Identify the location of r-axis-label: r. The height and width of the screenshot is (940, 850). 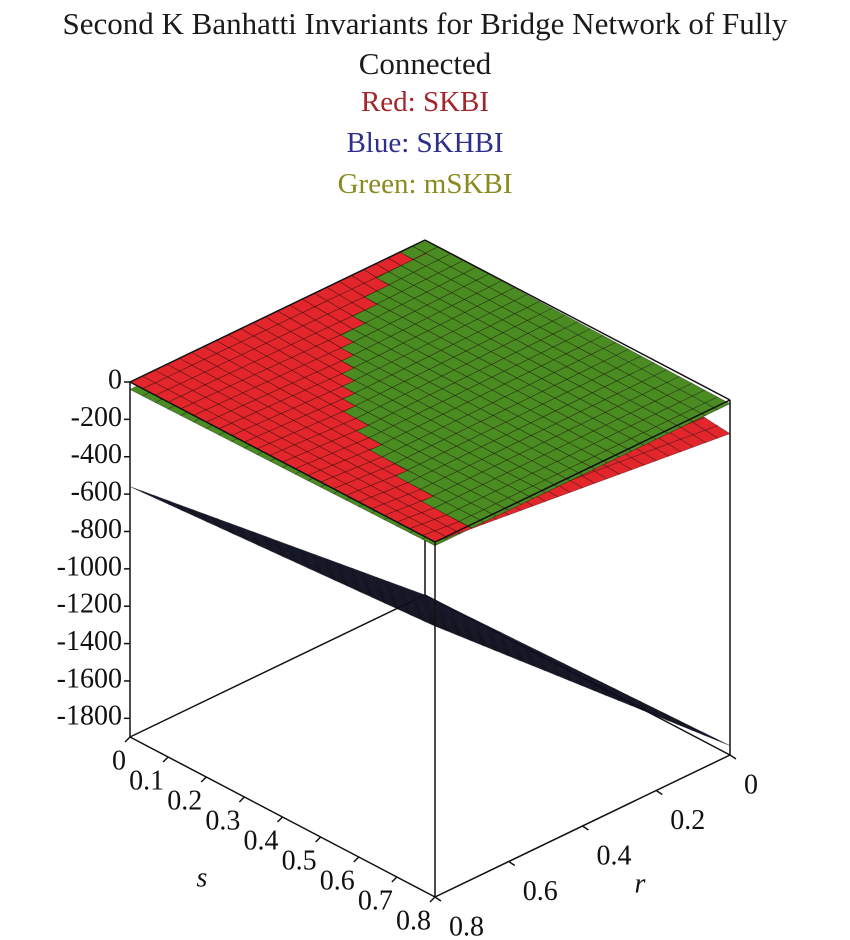
(640, 883).